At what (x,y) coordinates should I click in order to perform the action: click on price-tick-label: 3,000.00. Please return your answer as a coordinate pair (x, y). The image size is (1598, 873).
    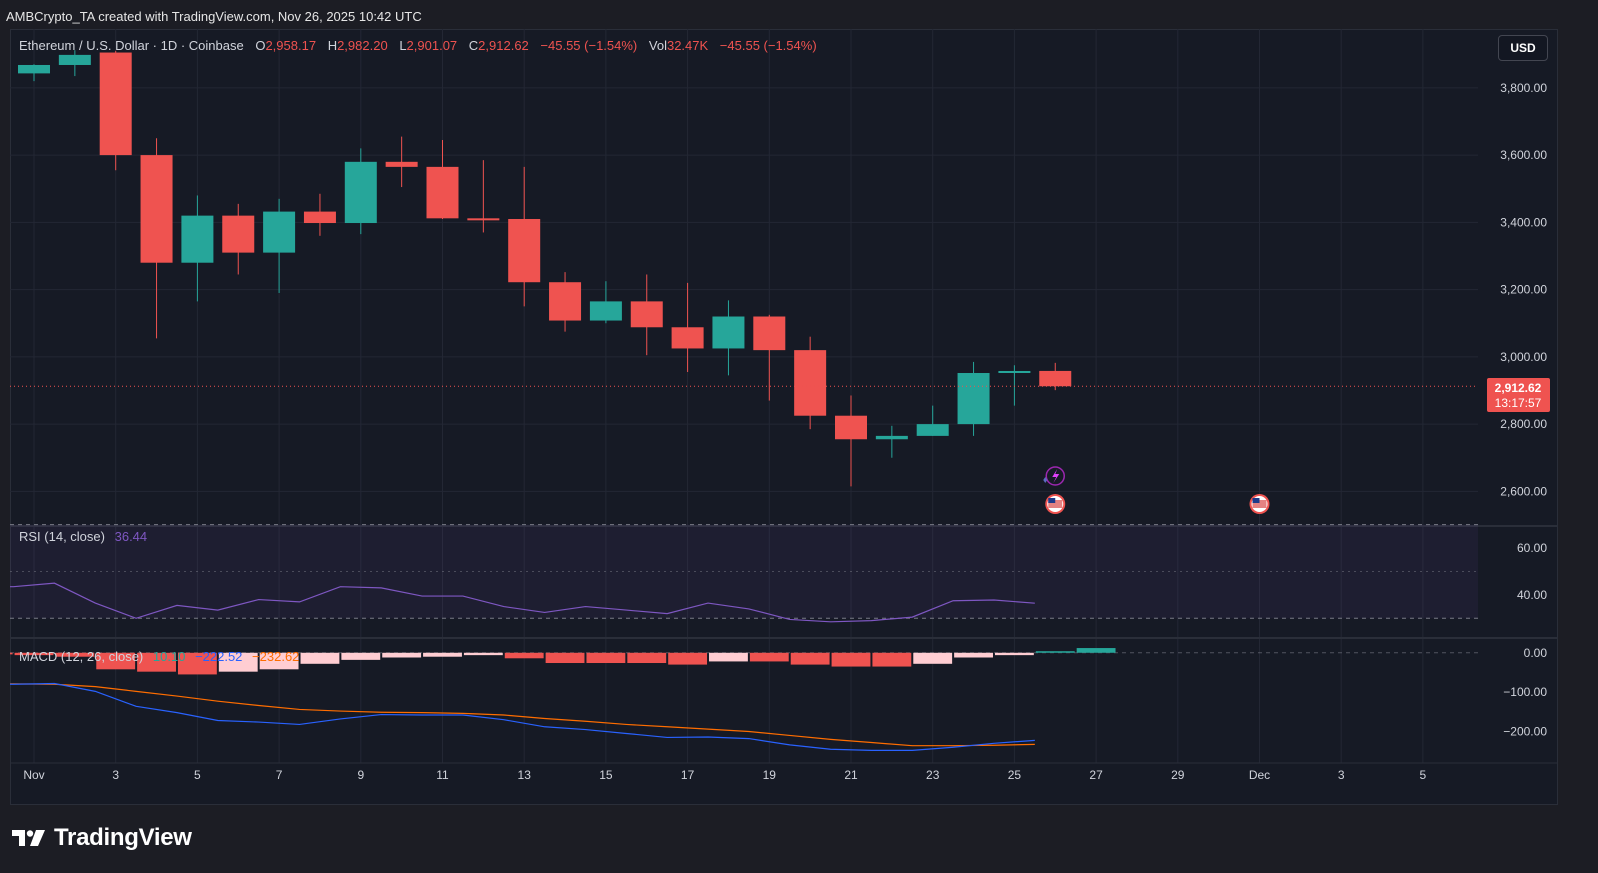
    Looking at the image, I should click on (1523, 357).